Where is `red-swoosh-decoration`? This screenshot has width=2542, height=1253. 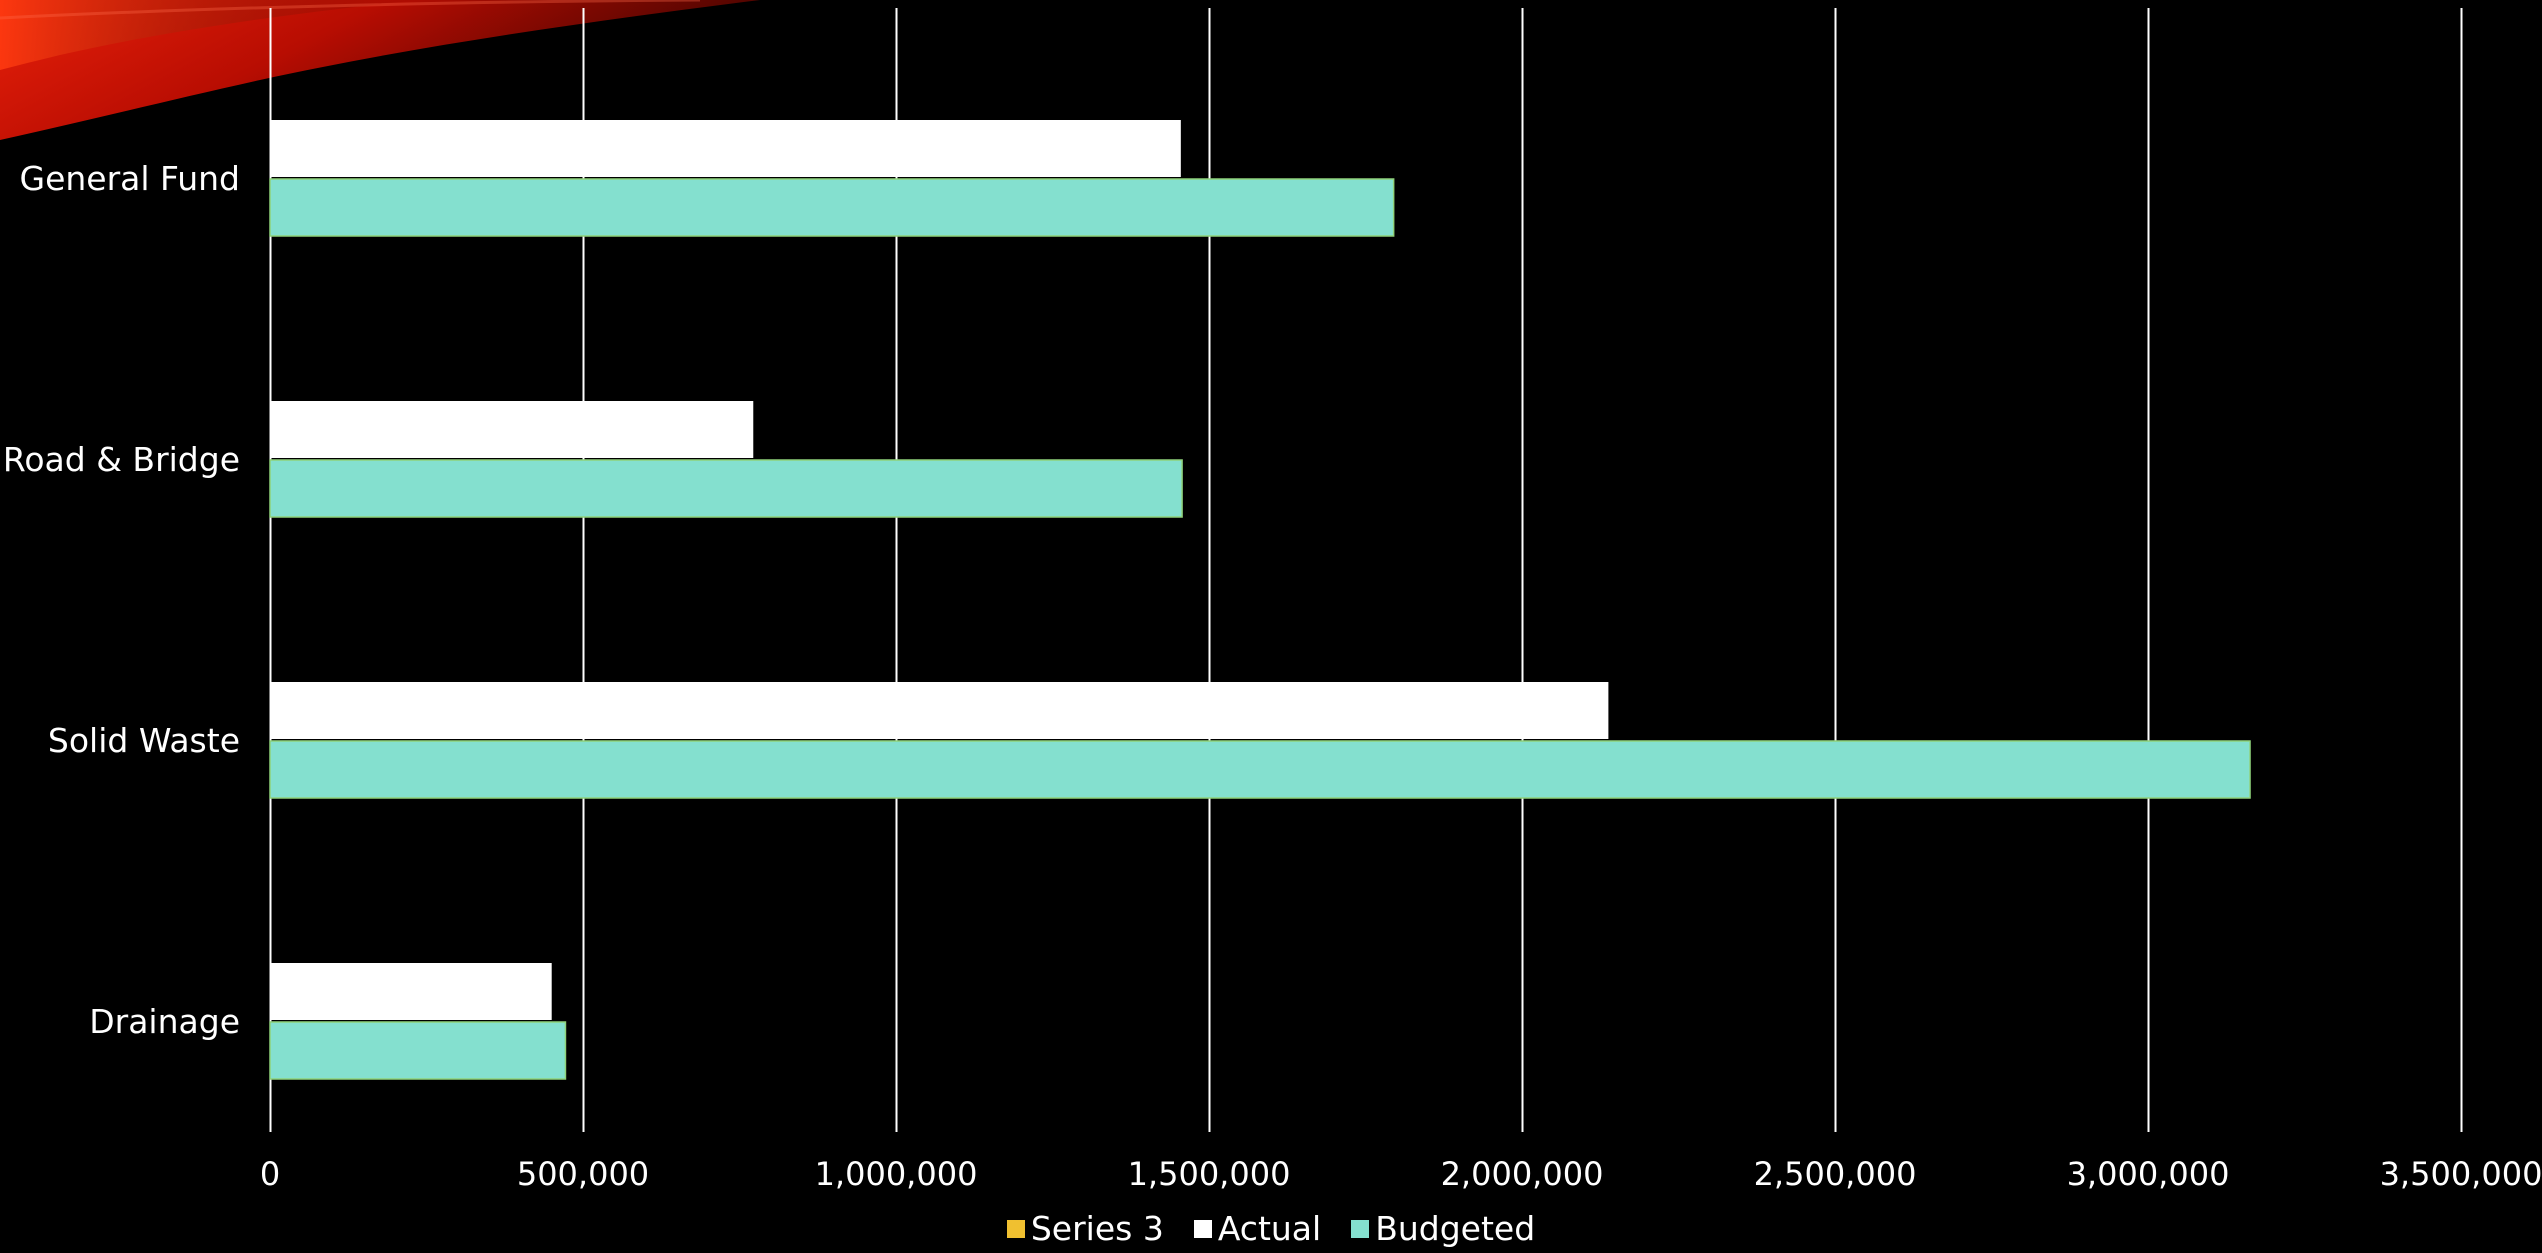 red-swoosh-decoration is located at coordinates (380, 70).